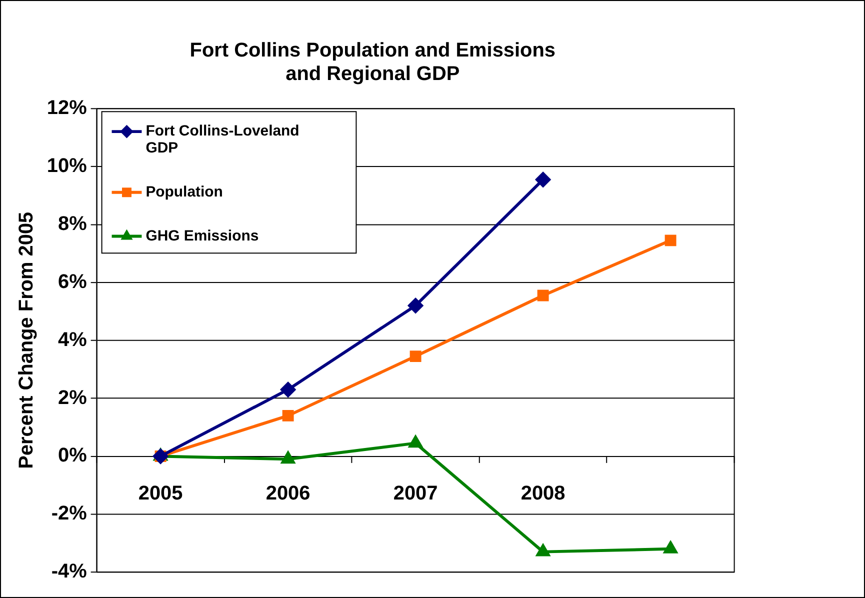 The height and width of the screenshot is (598, 865). Describe the element at coordinates (543, 493) in the screenshot. I see `x-tick-label: 2008` at that location.